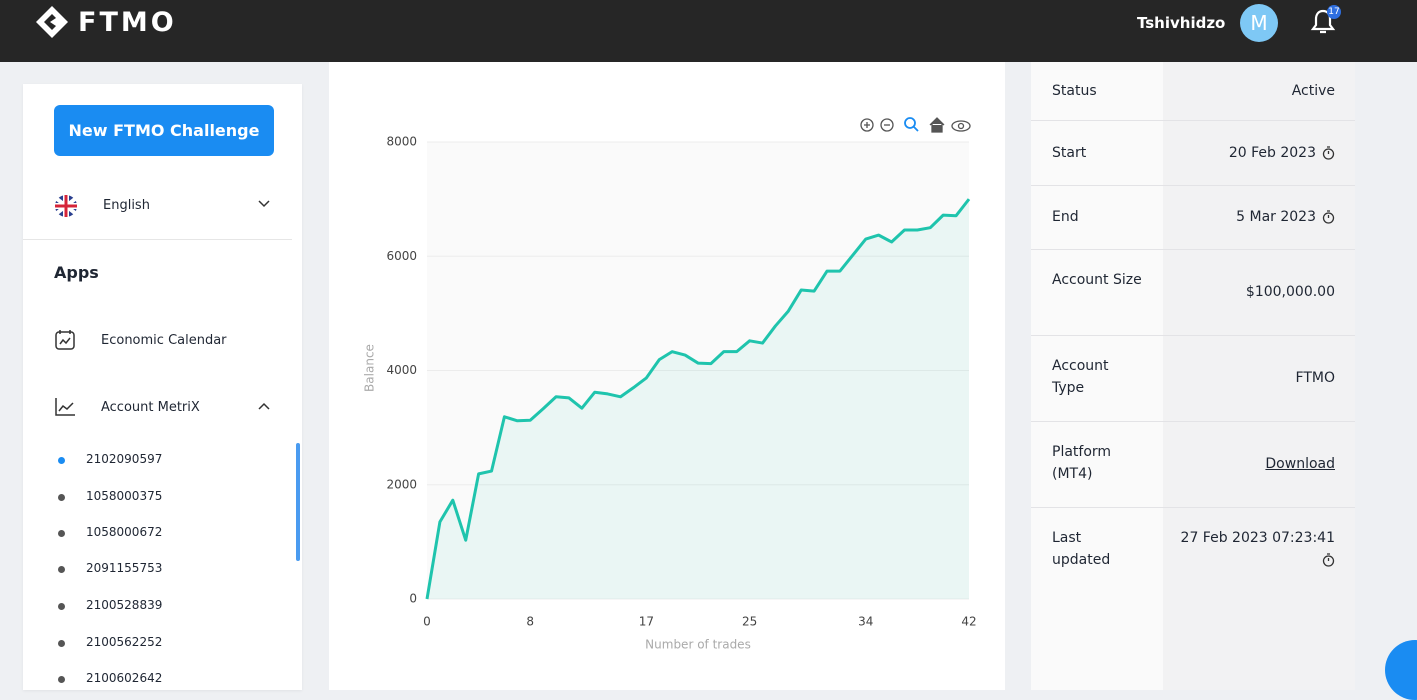  Describe the element at coordinates (867, 125) in the screenshot. I see `zoom-in-button` at that location.